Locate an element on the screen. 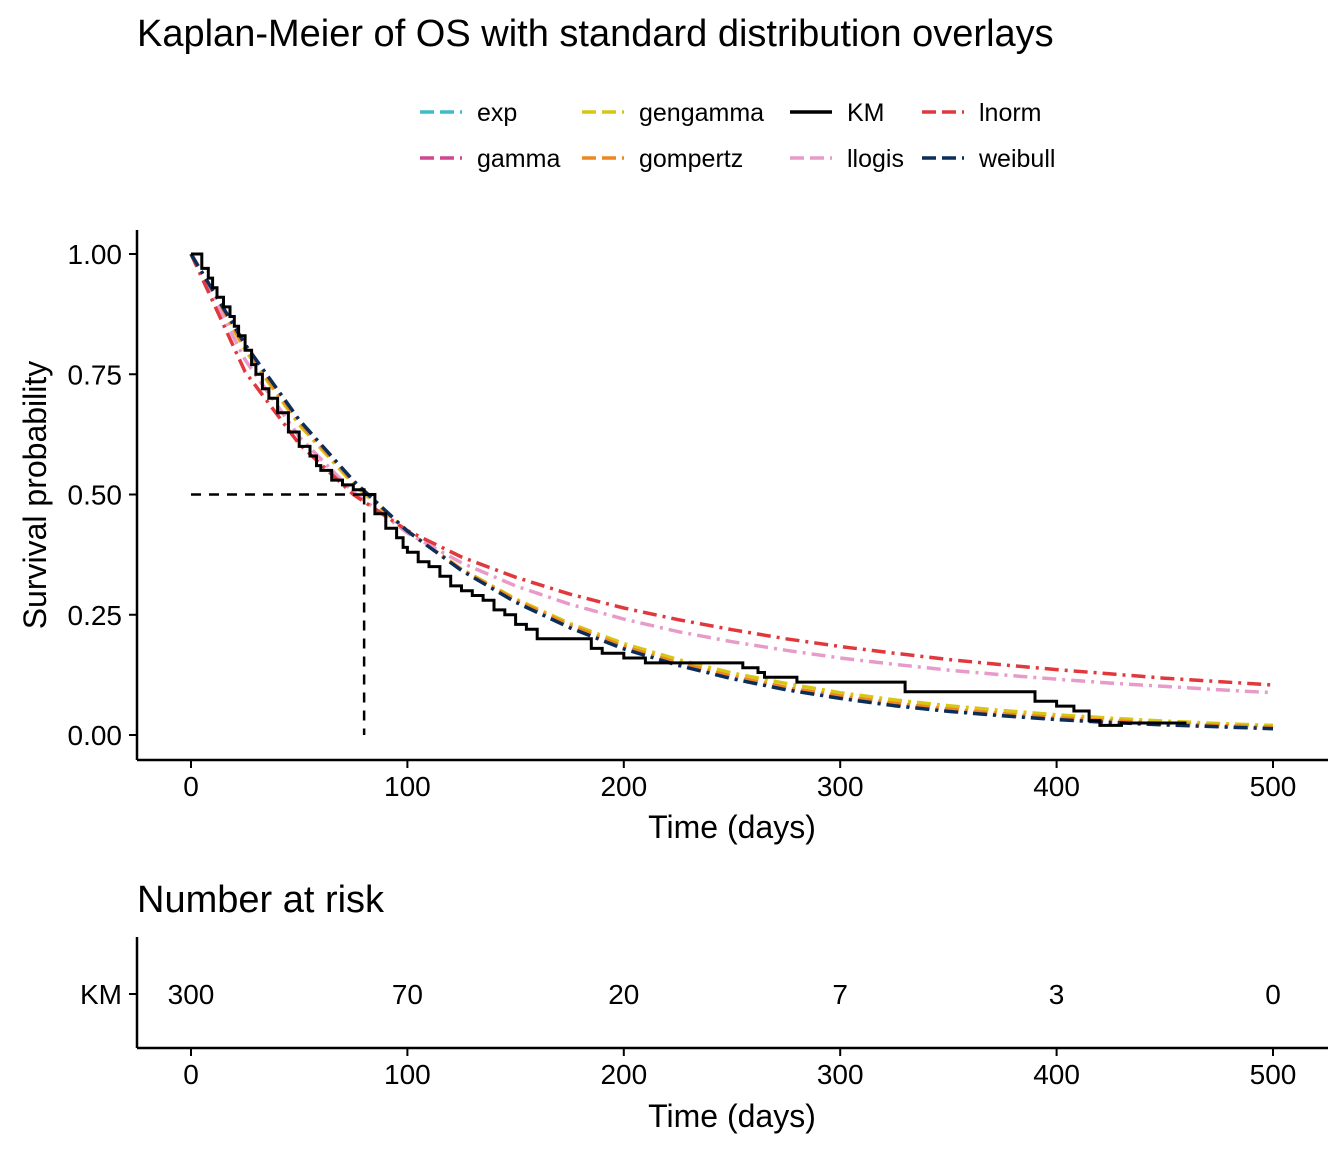  legend-label-gengamma: gengamma is located at coordinates (701, 113).